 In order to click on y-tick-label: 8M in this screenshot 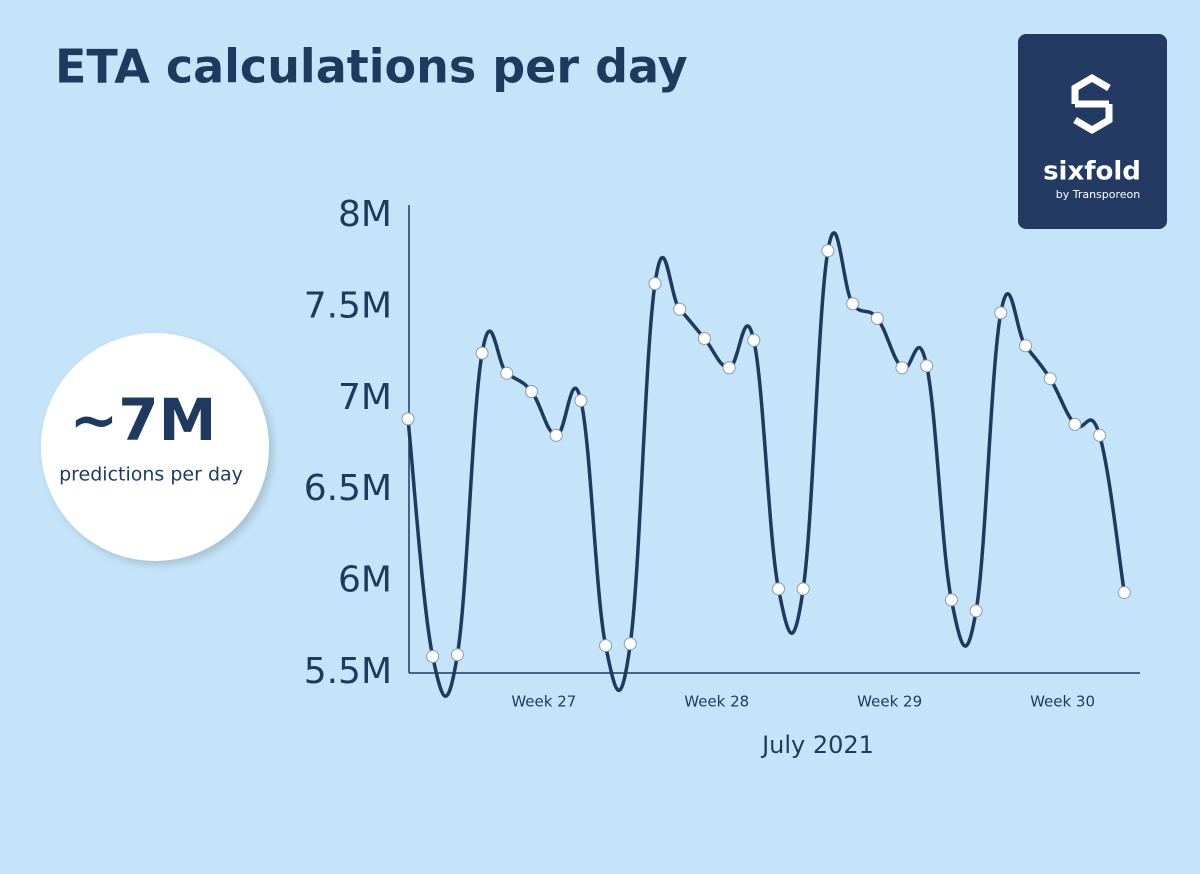, I will do `click(365, 214)`.